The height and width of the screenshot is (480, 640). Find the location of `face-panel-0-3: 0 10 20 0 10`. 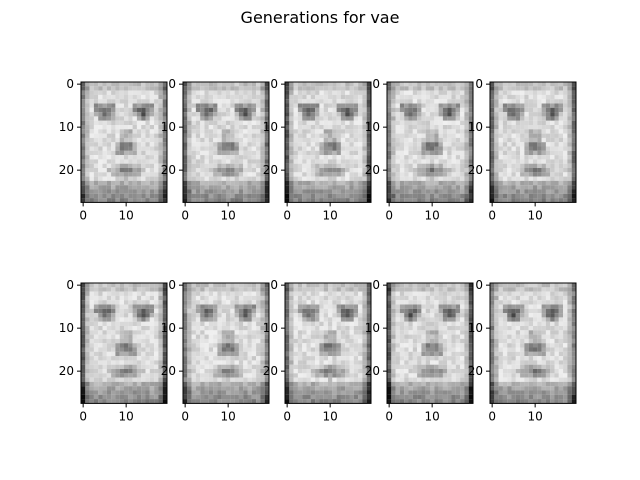

face-panel-0-3: 0 10 20 0 10 is located at coordinates (419, 149).